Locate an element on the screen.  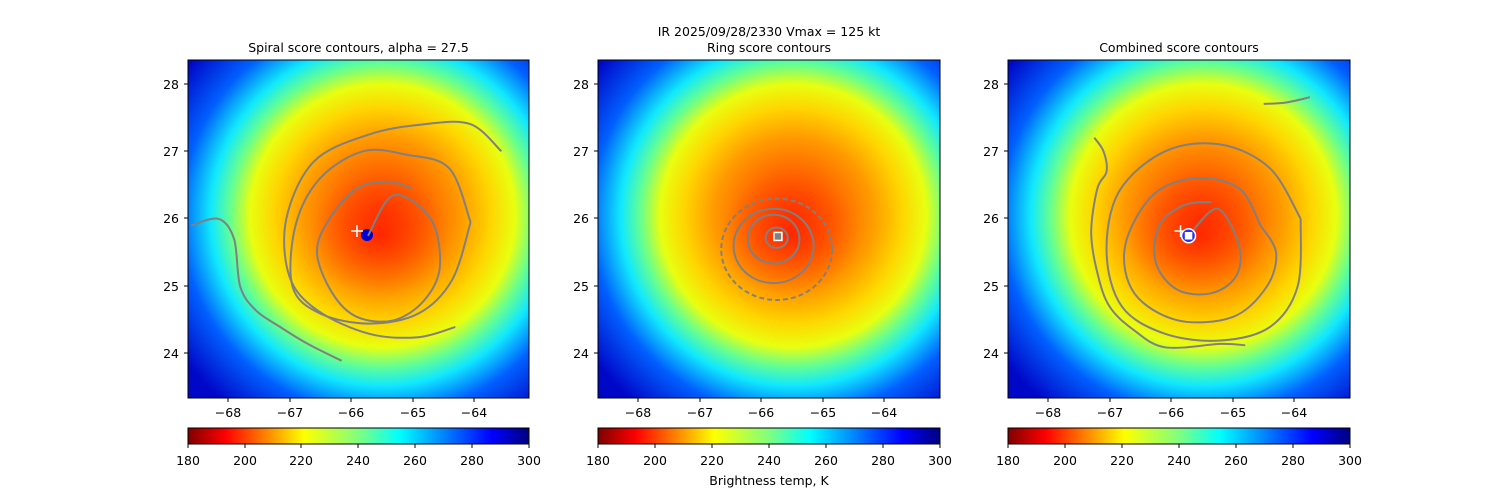
colorbar-label: Brightness temp, K is located at coordinates (769, 480).